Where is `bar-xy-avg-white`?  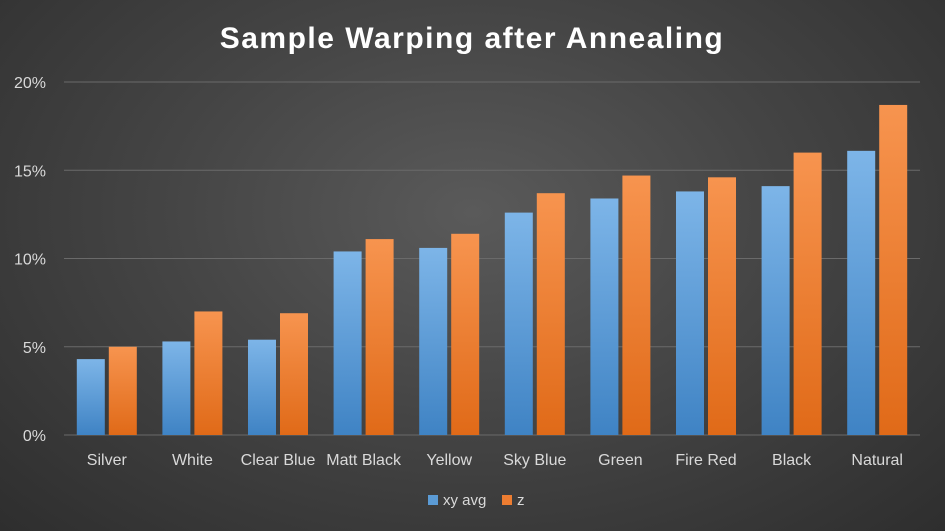
bar-xy-avg-white is located at coordinates (176, 388).